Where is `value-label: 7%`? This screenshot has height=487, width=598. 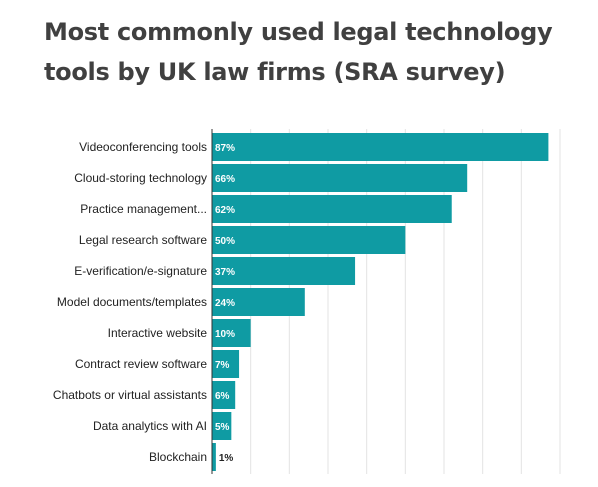 value-label: 7% is located at coordinates (222, 365).